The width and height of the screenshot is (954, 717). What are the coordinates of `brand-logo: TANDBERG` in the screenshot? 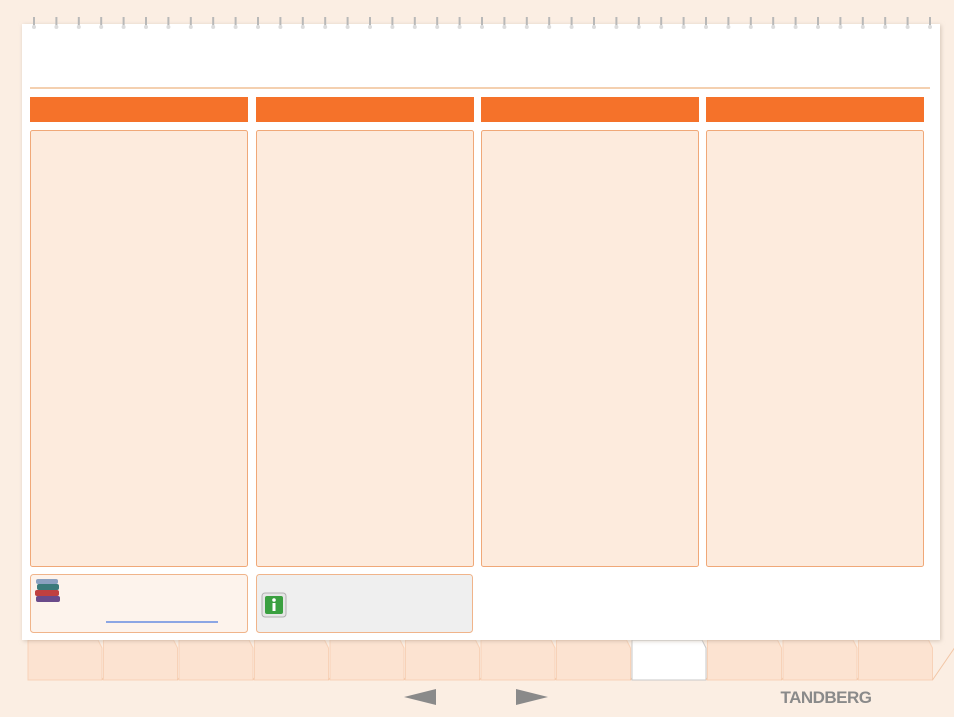 It's located at (825, 697).